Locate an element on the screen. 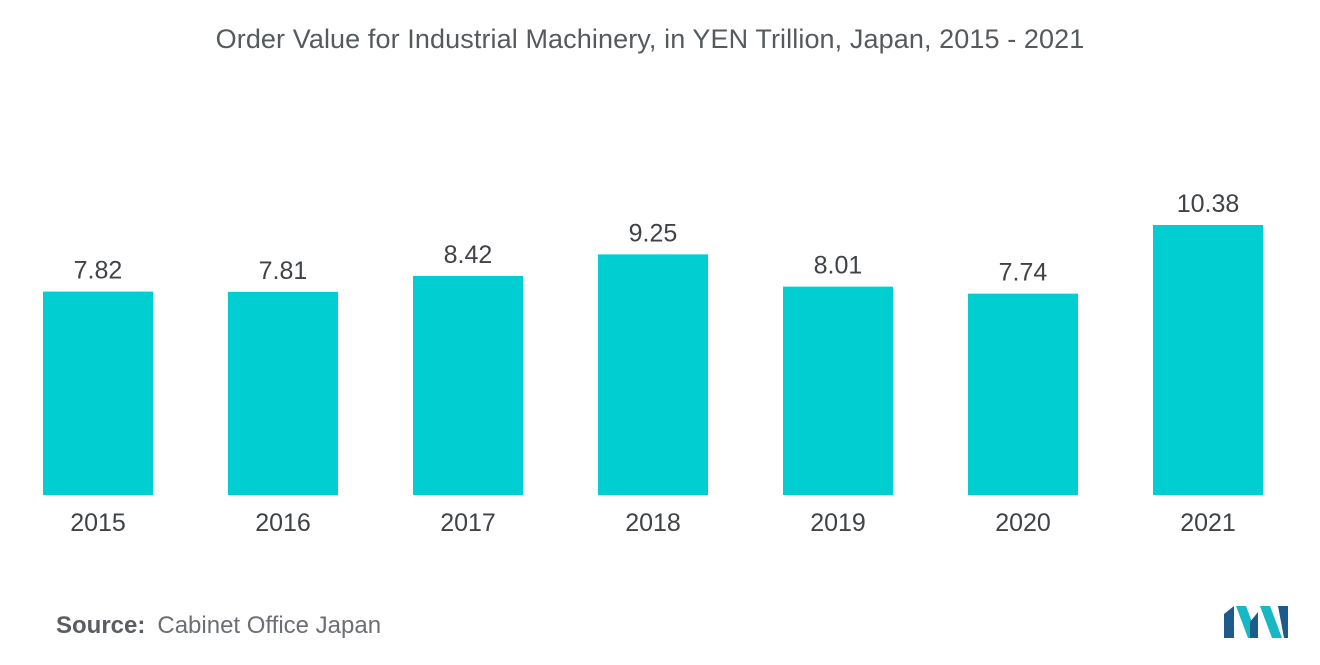 This screenshot has width=1320, height=665. bar-2018 is located at coordinates (653, 374).